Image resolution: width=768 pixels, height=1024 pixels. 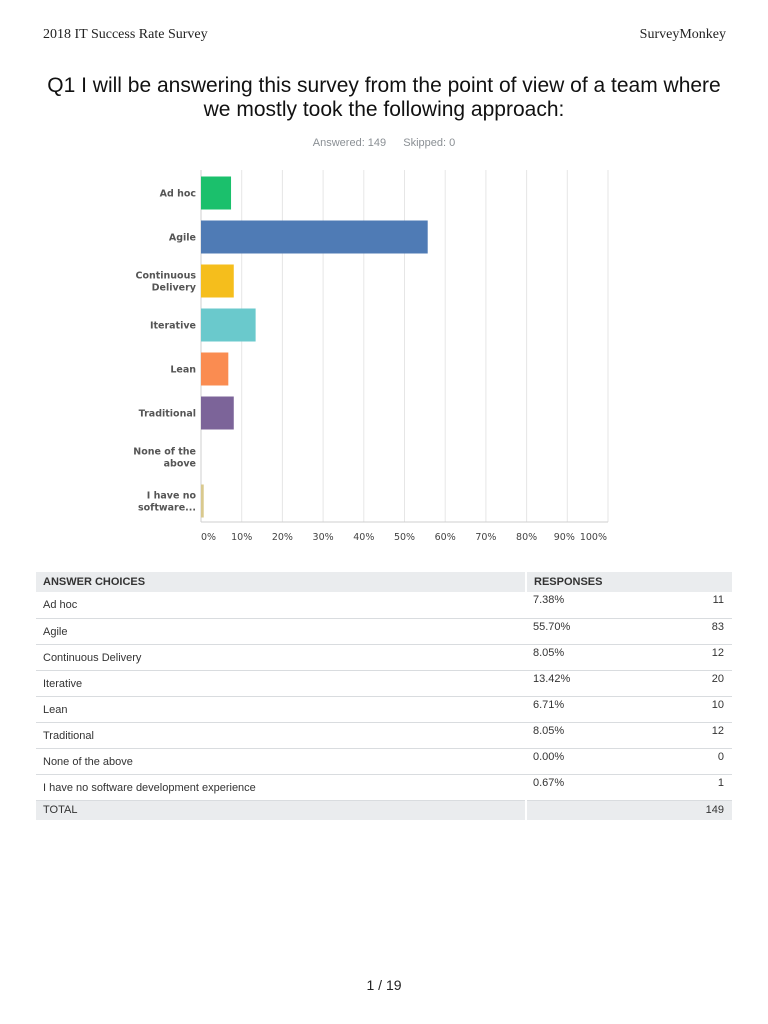 I want to click on category-label: I have no, so click(x=172, y=496).